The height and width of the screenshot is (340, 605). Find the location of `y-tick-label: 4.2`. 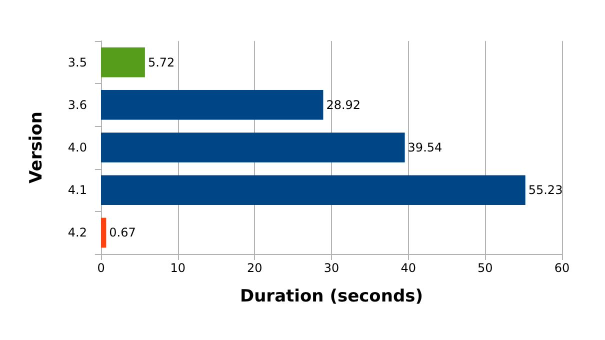

y-tick-label: 4.2 is located at coordinates (77, 233).